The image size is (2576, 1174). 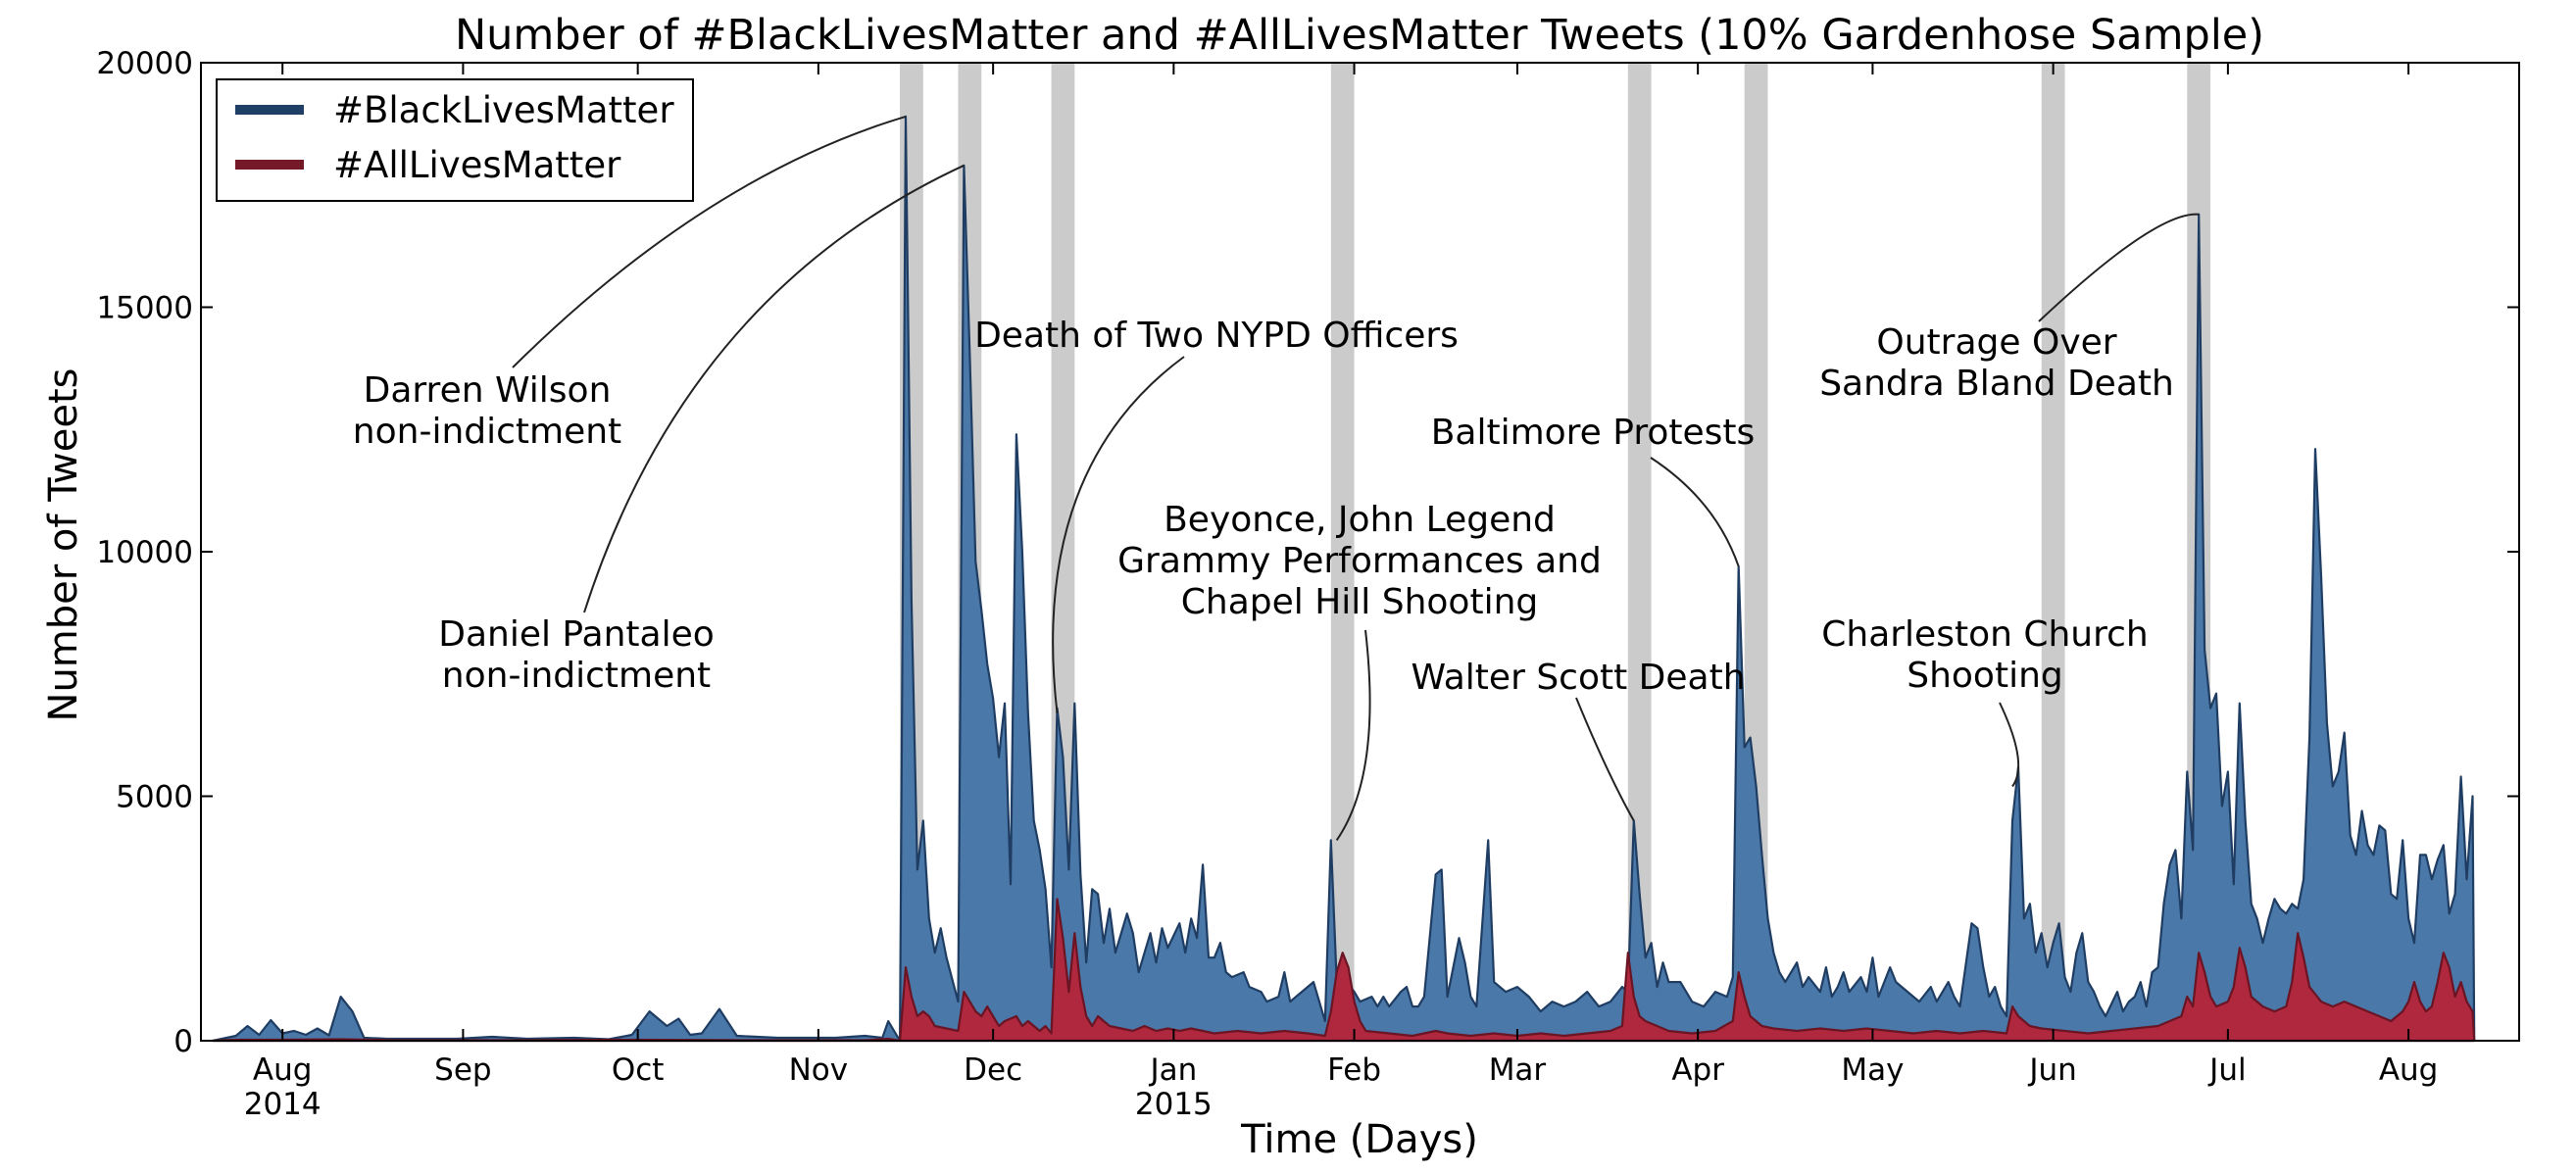 I want to click on annotation-4-line-1: Beyonce, John Legend, so click(x=1360, y=520).